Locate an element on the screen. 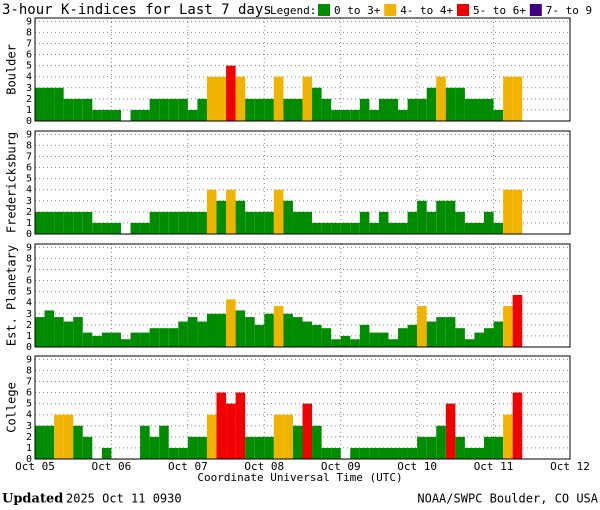  legend-label: Legend: is located at coordinates (293, 10).